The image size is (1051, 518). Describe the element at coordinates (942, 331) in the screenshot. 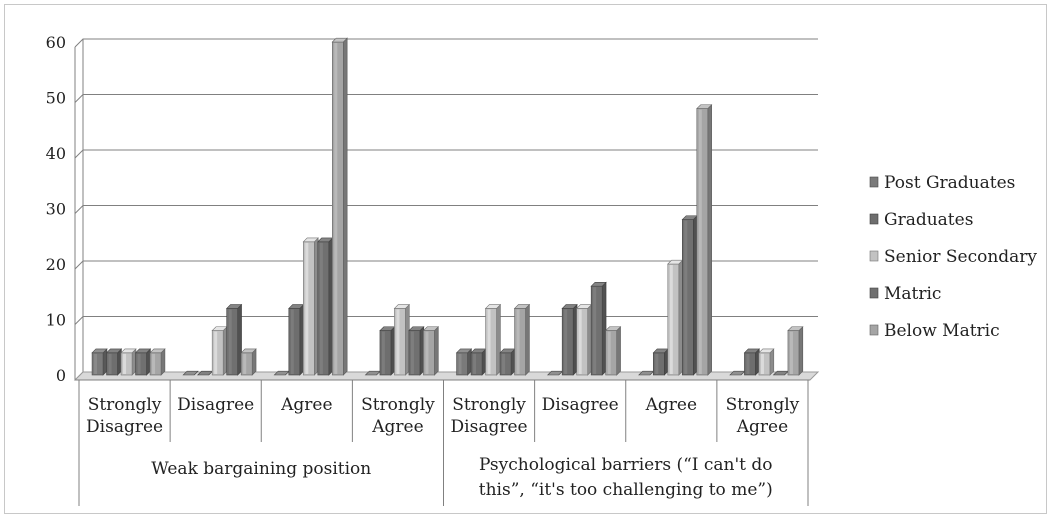

I see `legend-label: Below Matric` at that location.